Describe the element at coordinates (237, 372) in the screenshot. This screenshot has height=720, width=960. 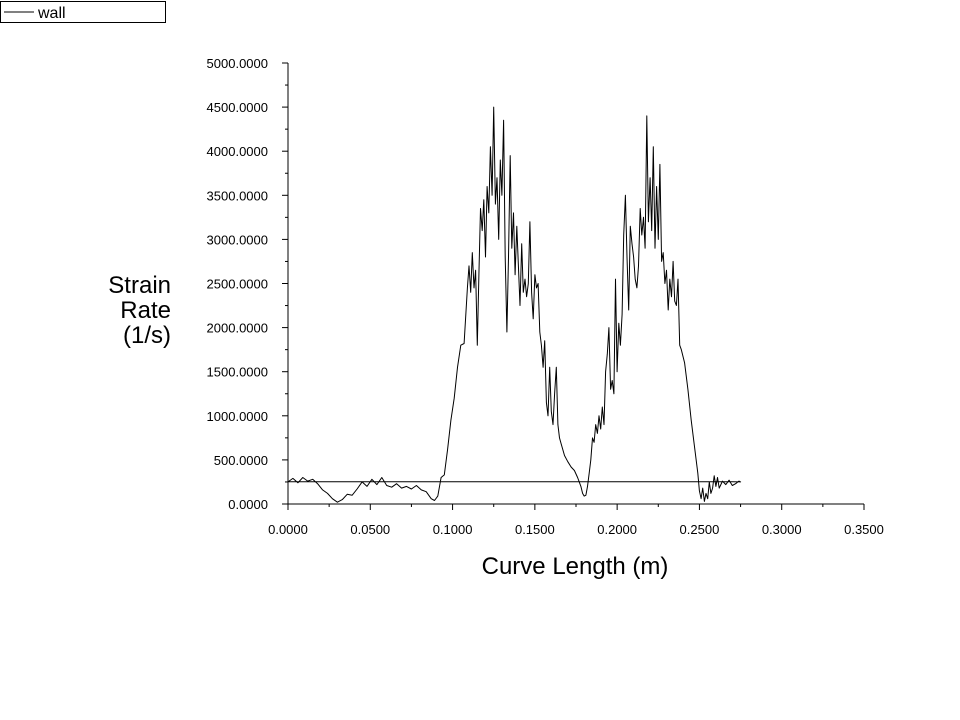
I see `y-tick-label: 1500.0000` at that location.